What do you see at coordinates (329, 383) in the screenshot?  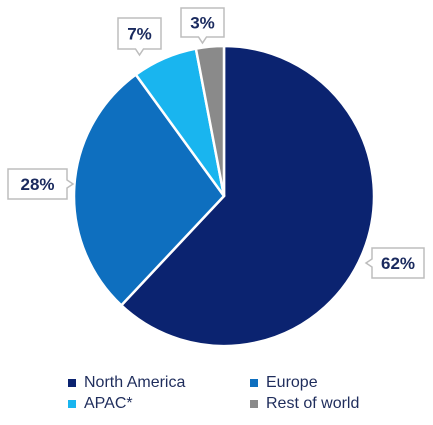 I see `legend-item-europe: Europe` at bounding box center [329, 383].